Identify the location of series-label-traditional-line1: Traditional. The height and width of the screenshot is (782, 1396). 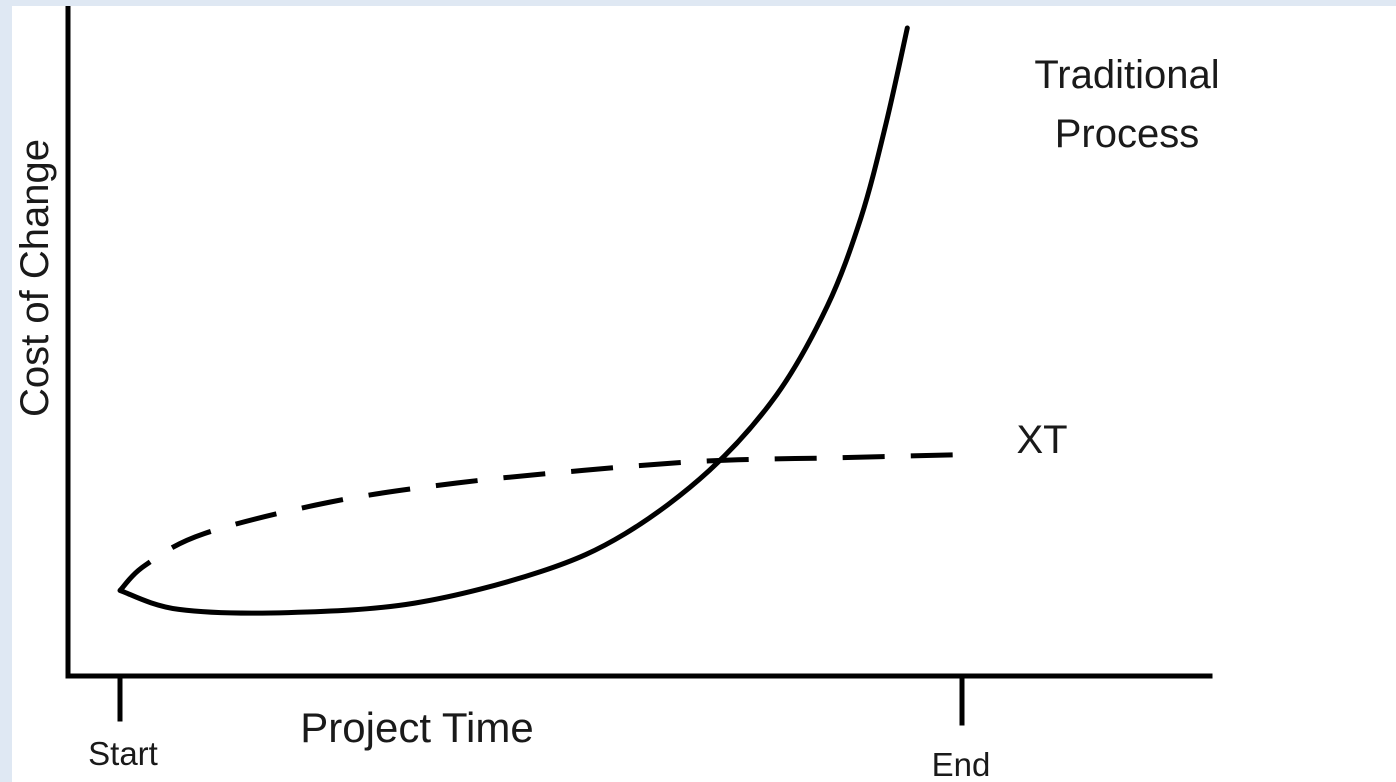
(1126, 75).